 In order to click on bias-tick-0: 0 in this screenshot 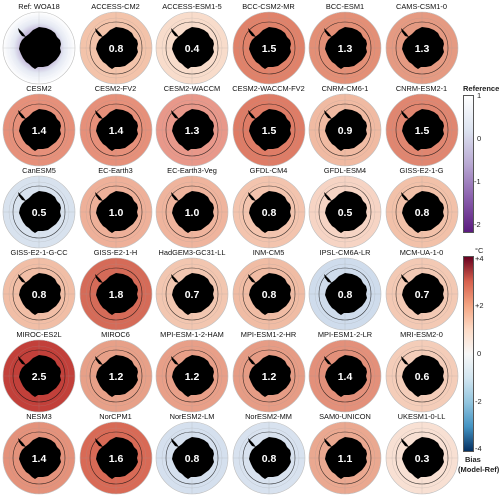, I will do `click(479, 353)`.